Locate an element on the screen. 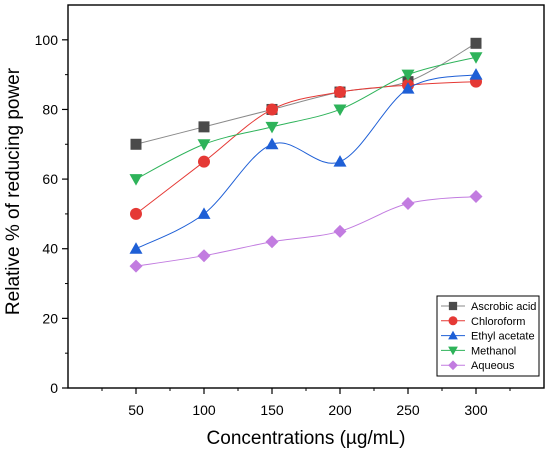  series-aqueous is located at coordinates (306, 231).